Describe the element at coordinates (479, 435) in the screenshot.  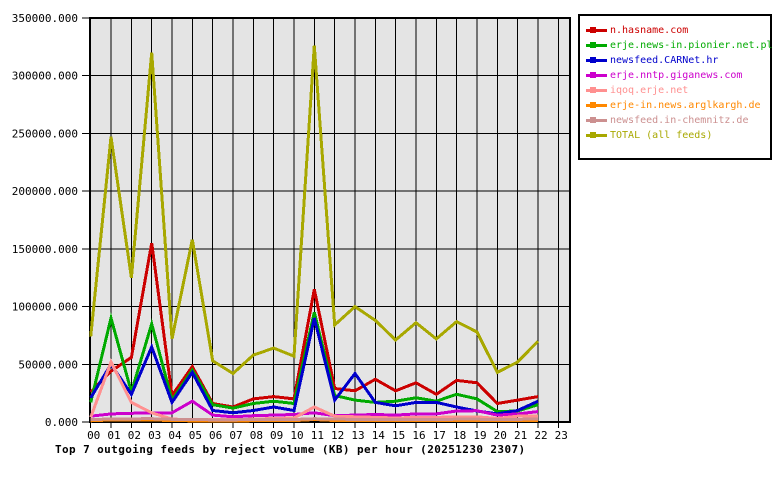
I see `x-tick-label: 19` at that location.